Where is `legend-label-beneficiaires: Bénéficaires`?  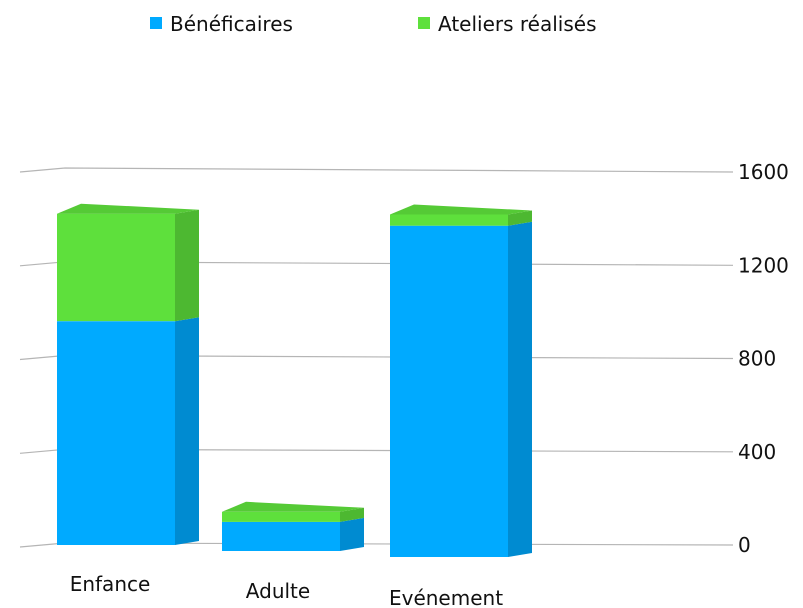 legend-label-beneficiaires: Bénéficaires is located at coordinates (231, 24).